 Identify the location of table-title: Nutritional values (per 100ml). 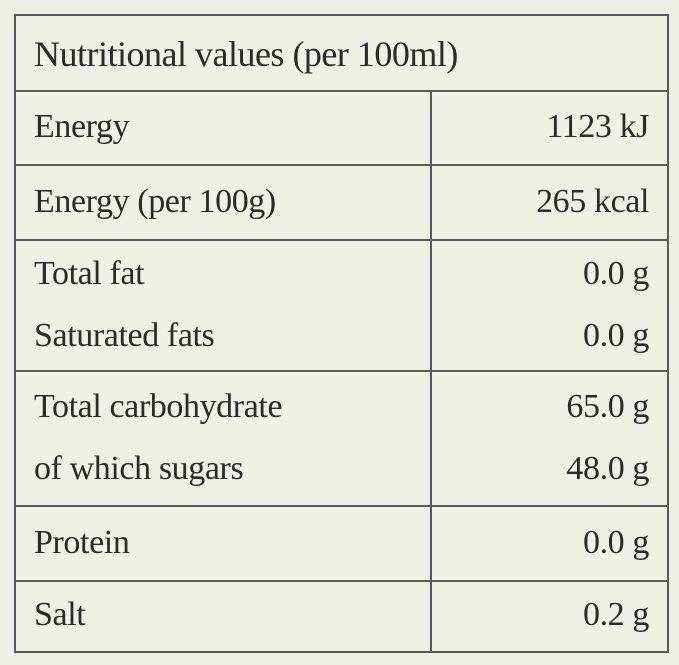
(341, 54).